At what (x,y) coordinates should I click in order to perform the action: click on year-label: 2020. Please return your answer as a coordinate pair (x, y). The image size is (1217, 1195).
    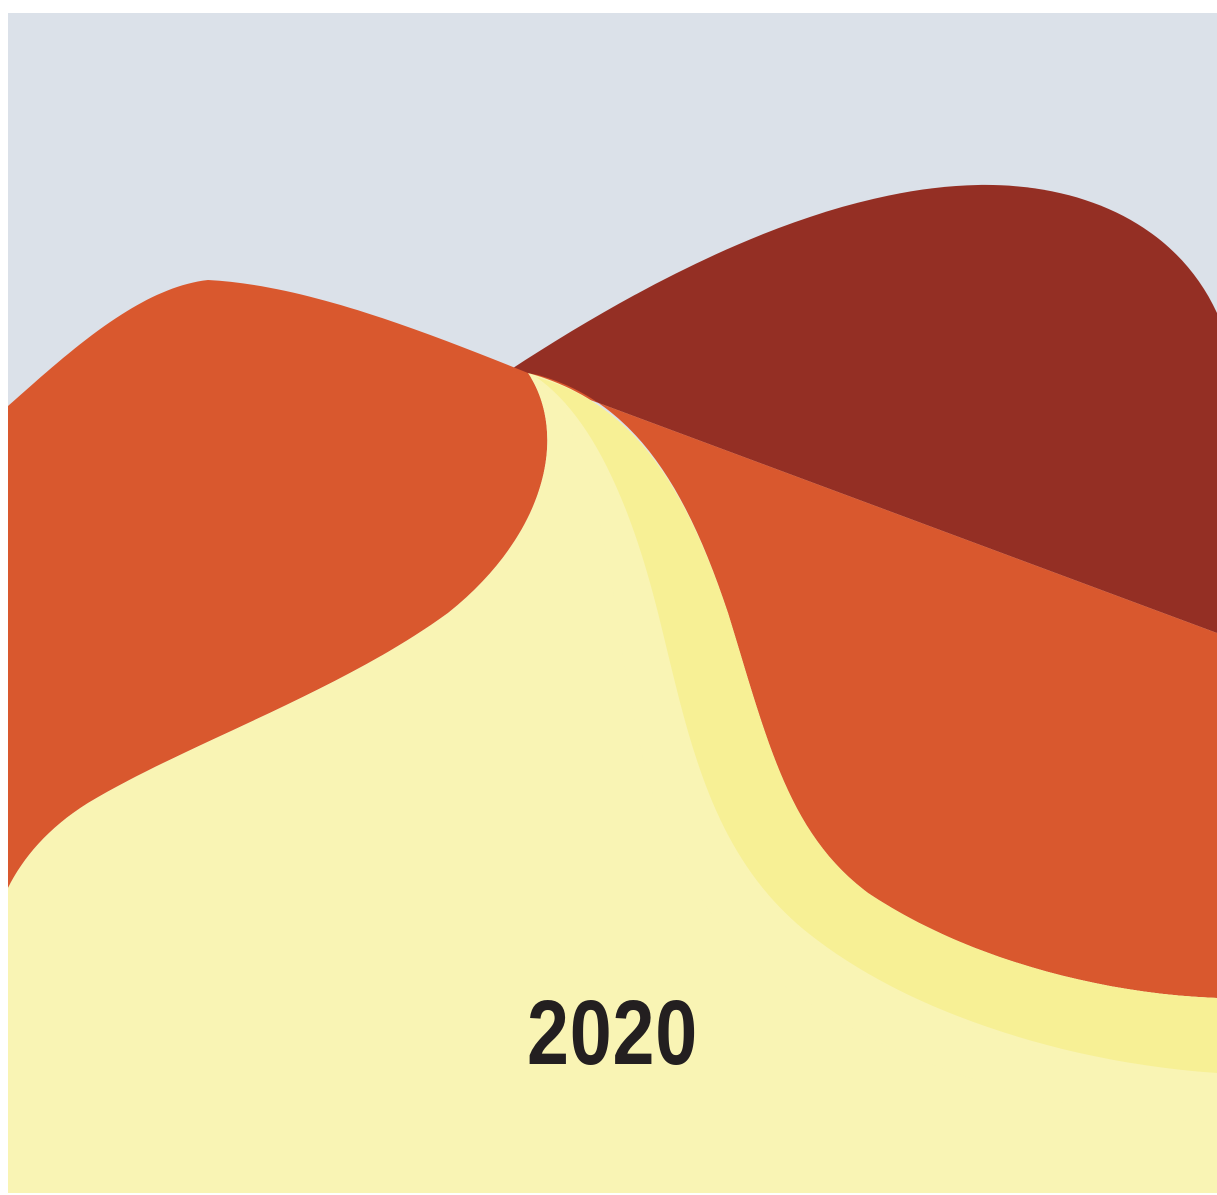
    Looking at the image, I should click on (612, 1033).